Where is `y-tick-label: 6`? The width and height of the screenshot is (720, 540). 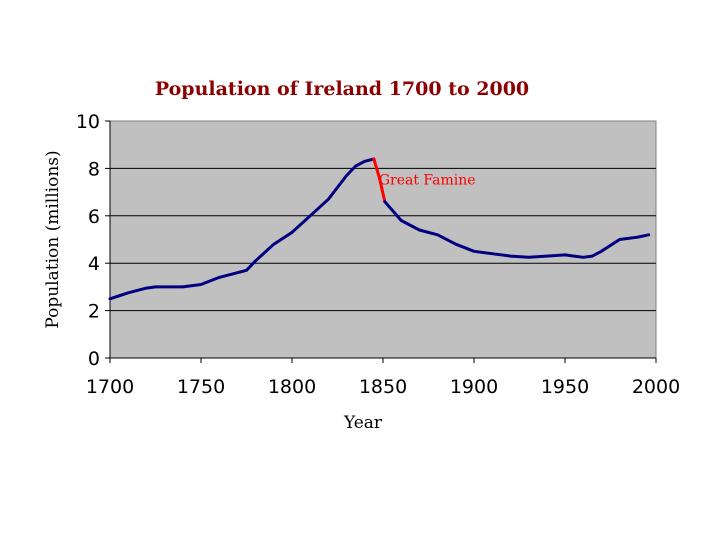 y-tick-label: 6 is located at coordinates (94, 217).